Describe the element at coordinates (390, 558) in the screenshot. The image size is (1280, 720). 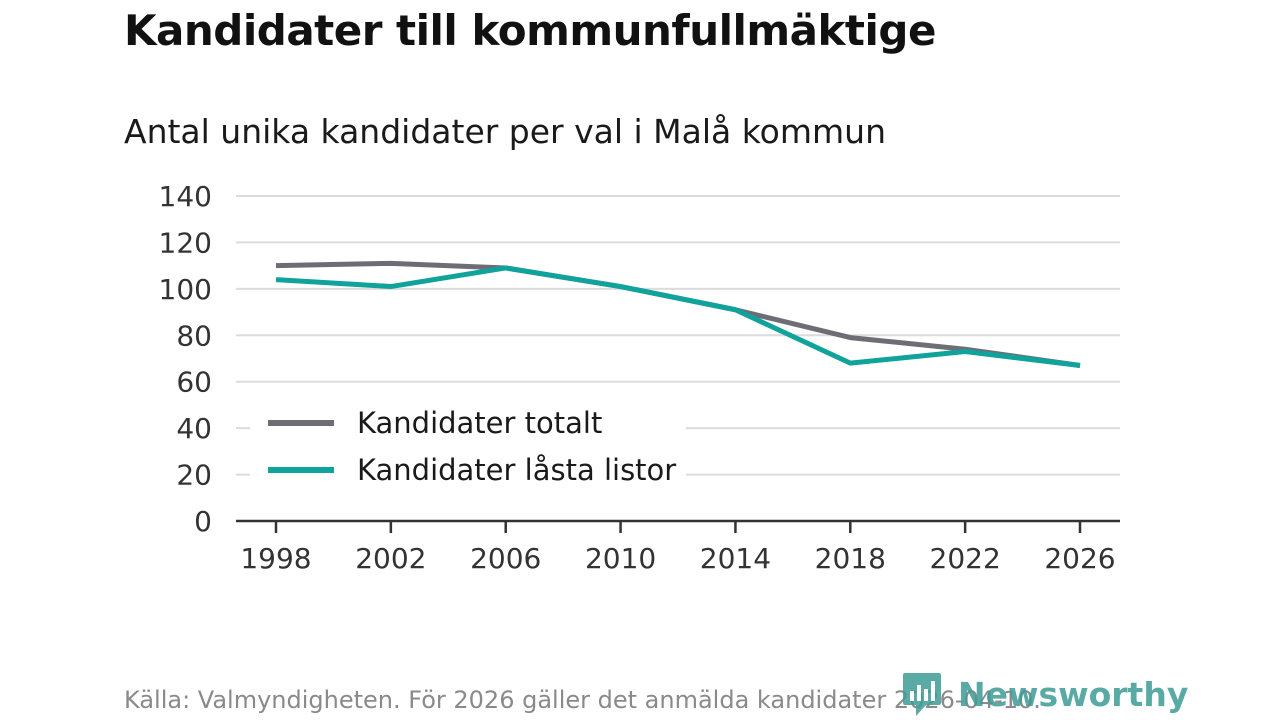
I see `x-tick-label: 2002` at that location.